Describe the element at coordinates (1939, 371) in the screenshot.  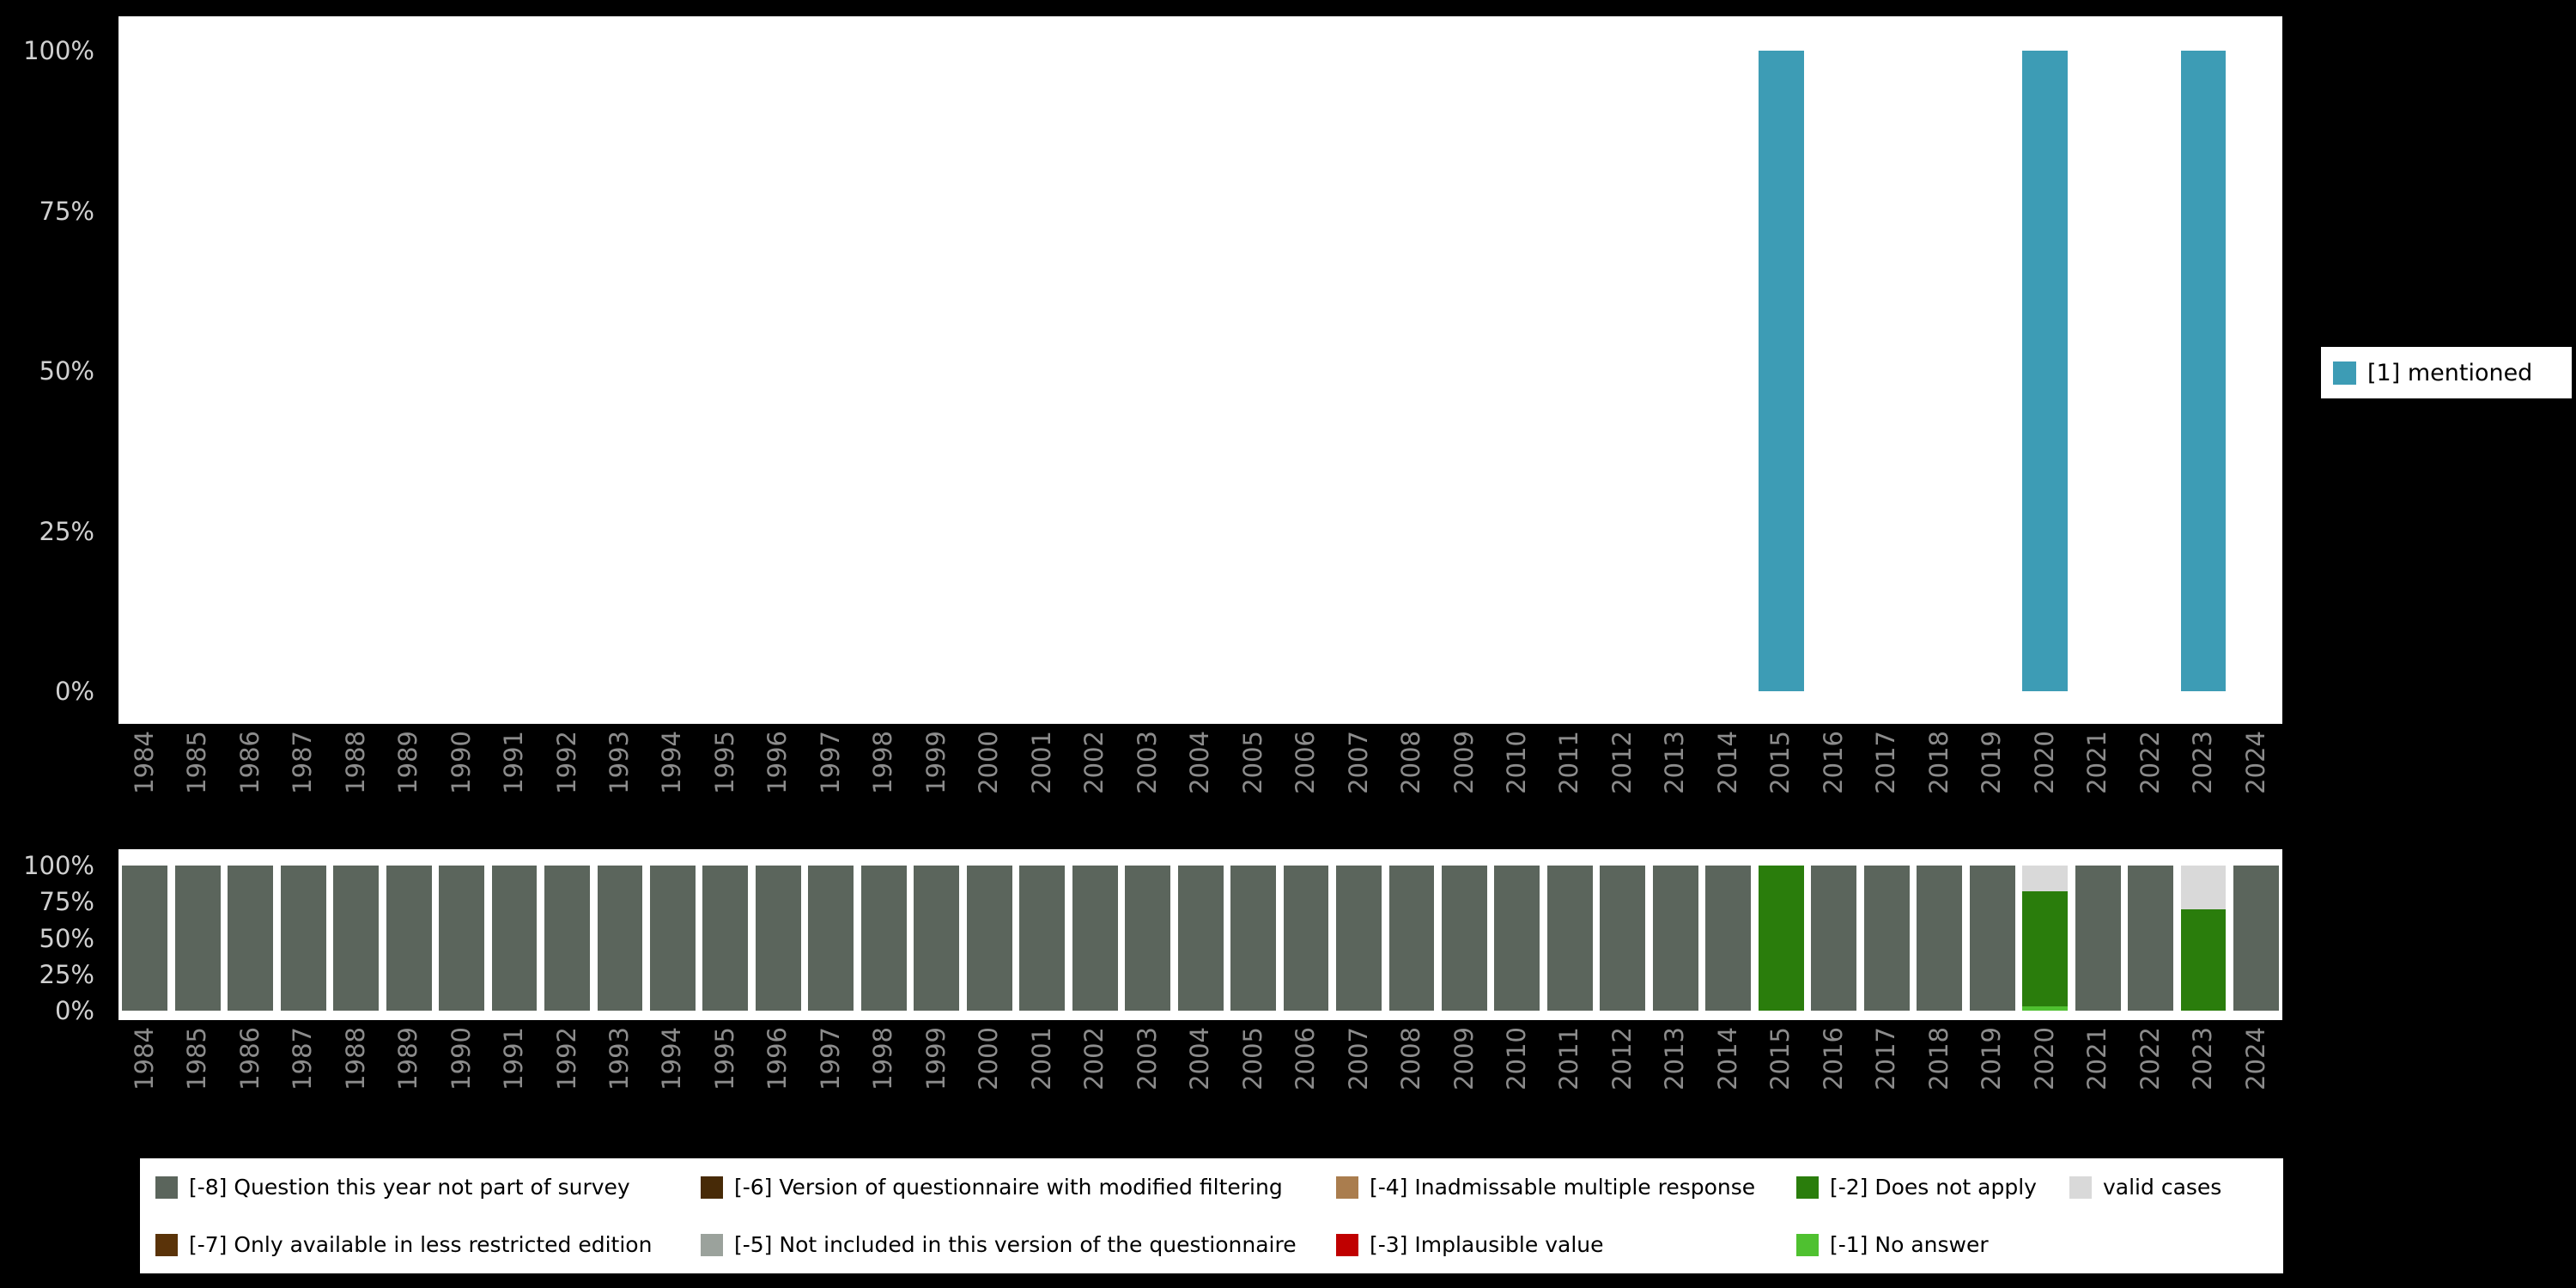
I see `top-bar-slot-2018` at that location.